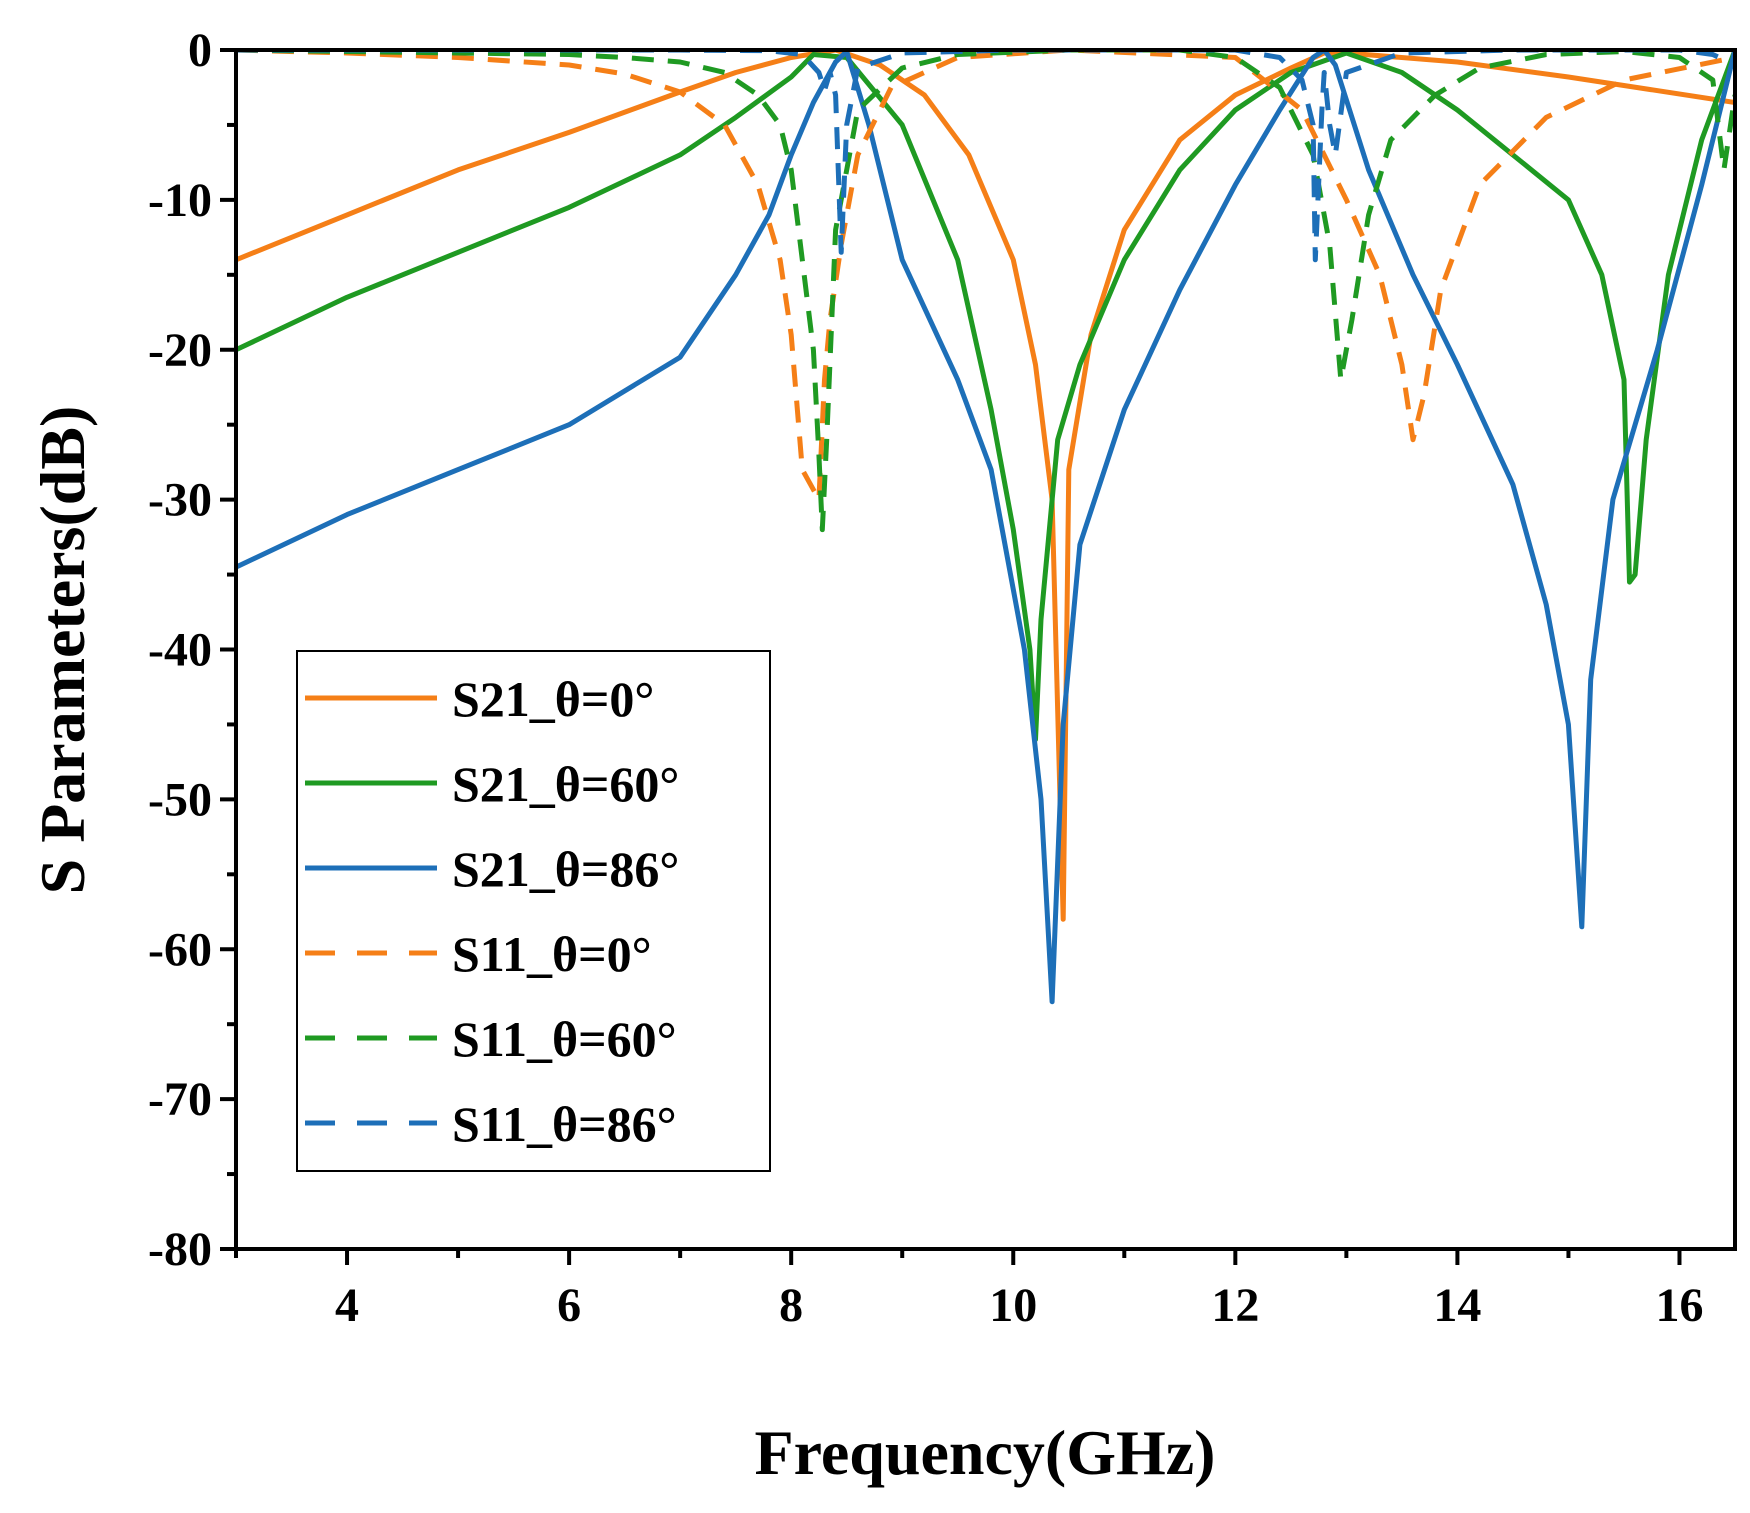 The image size is (1750, 1513). Describe the element at coordinates (180, 799) in the screenshot. I see `y-tick-label: -50` at that location.